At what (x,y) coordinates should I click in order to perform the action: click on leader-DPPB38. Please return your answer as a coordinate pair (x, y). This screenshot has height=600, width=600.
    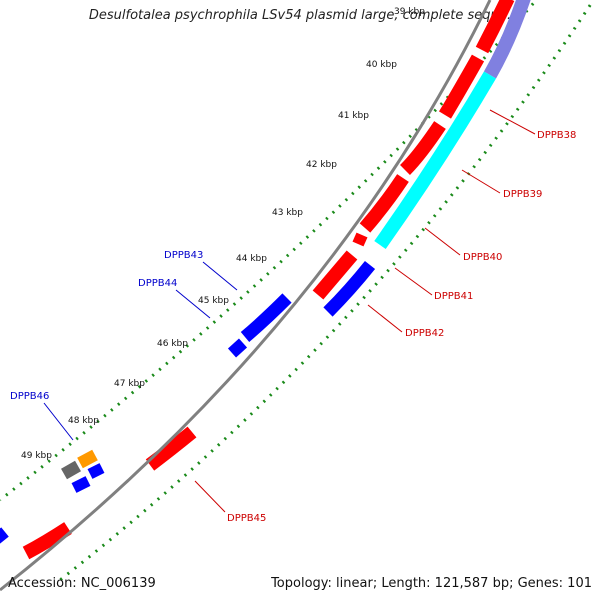
    Looking at the image, I should click on (512, 122).